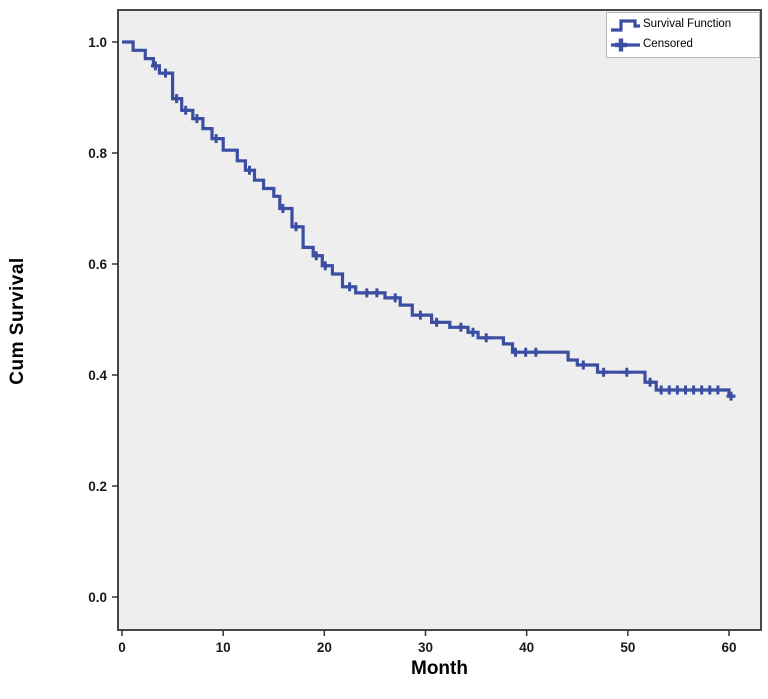 This screenshot has width=768, height=699. What do you see at coordinates (526, 647) in the screenshot?
I see `x-tick-label: 40` at bounding box center [526, 647].